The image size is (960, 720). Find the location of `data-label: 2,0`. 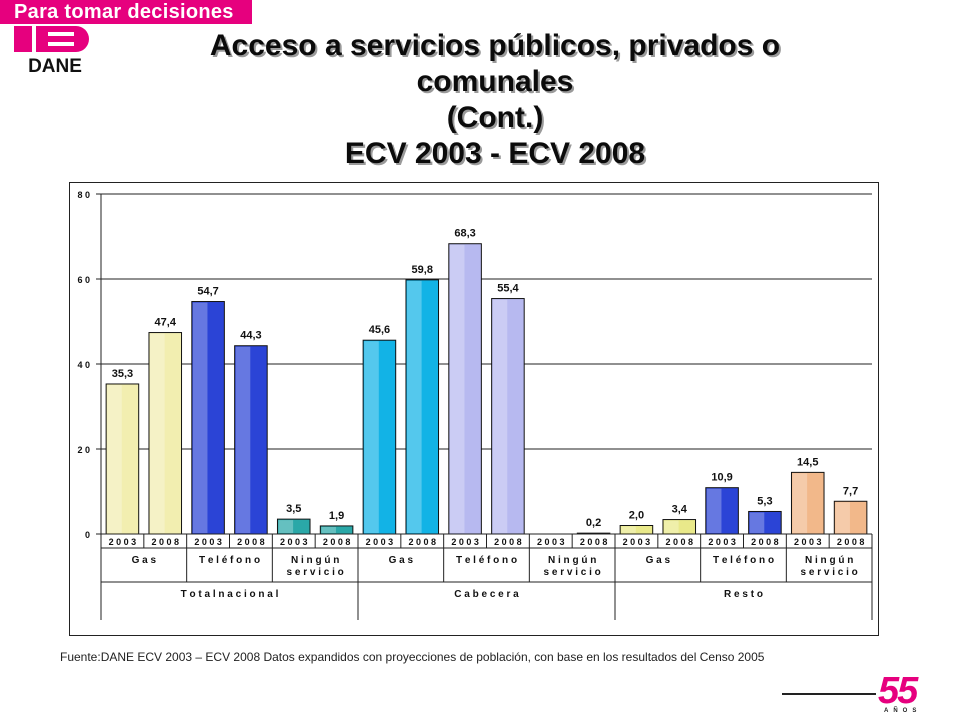

data-label: 2,0 is located at coordinates (636, 516).